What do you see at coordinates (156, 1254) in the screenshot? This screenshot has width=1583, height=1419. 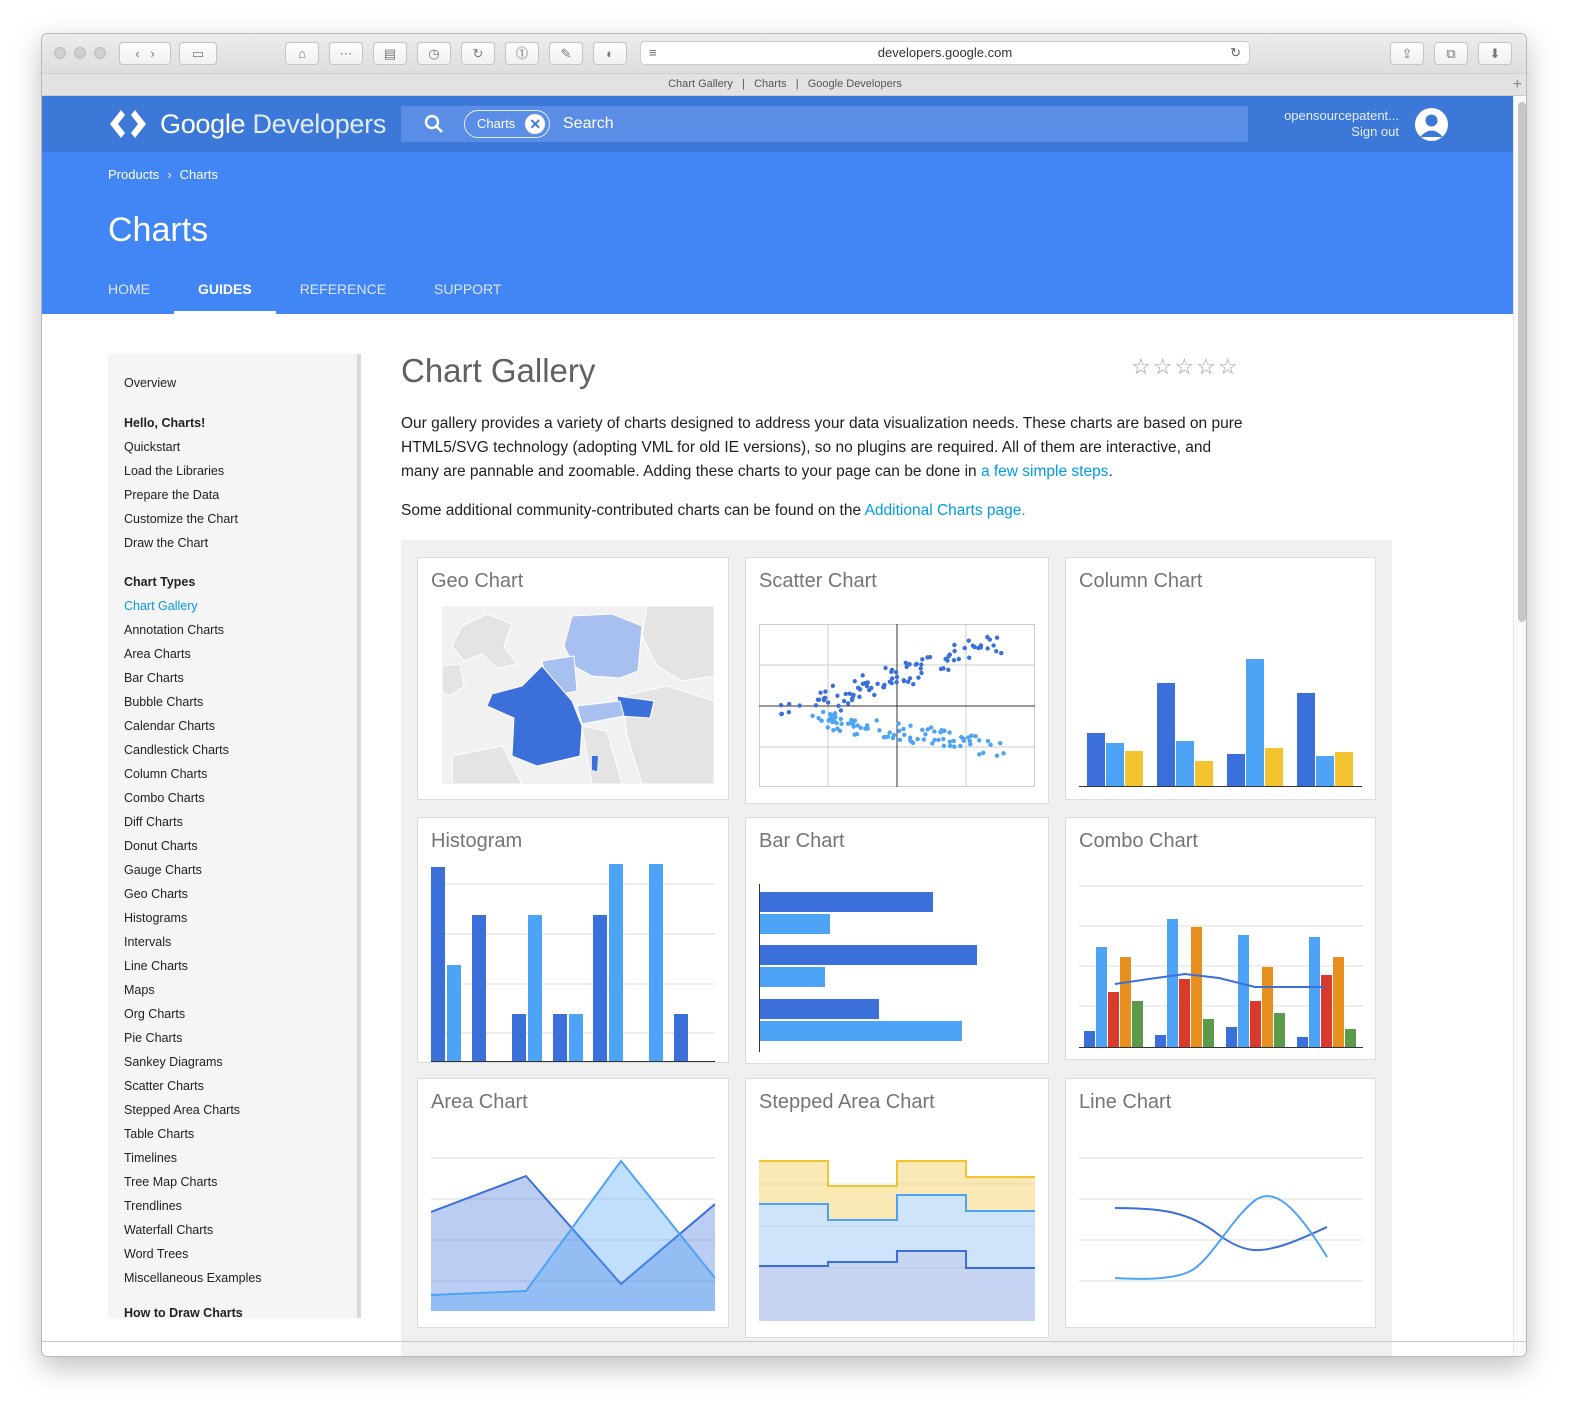 I see `sidebar-item-word-trees: Word Trees` at bounding box center [156, 1254].